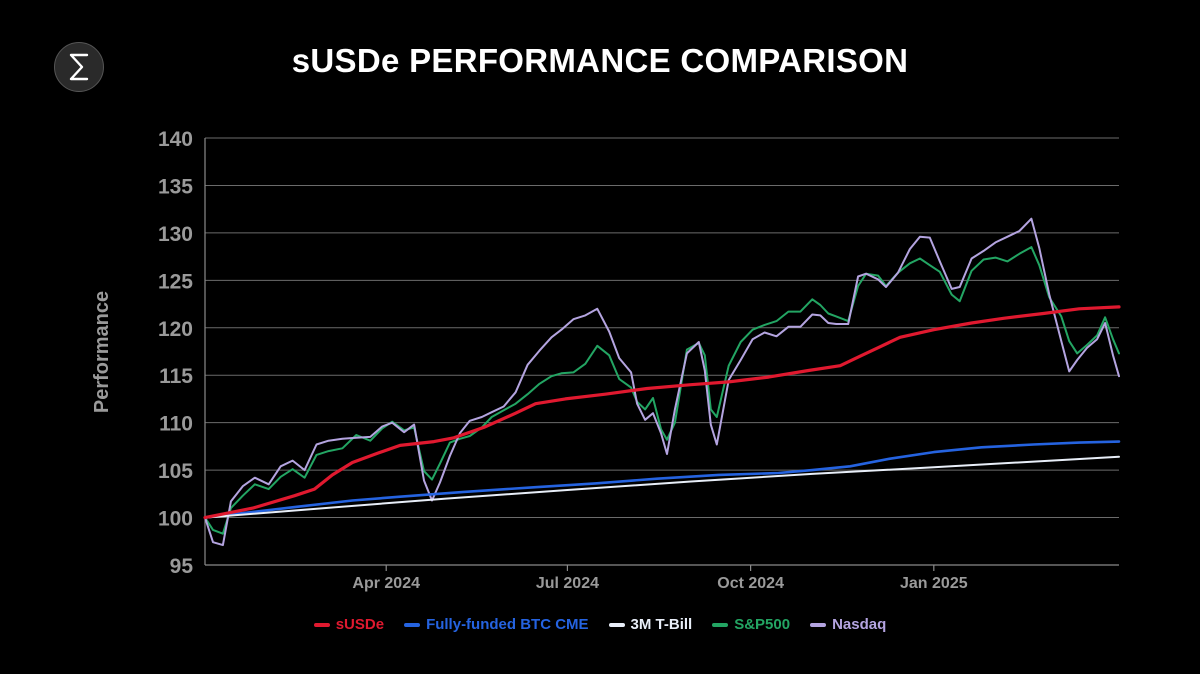 The height and width of the screenshot is (674, 1200). Describe the element at coordinates (859, 624) in the screenshot. I see `legend-label: Nasdaq` at that location.